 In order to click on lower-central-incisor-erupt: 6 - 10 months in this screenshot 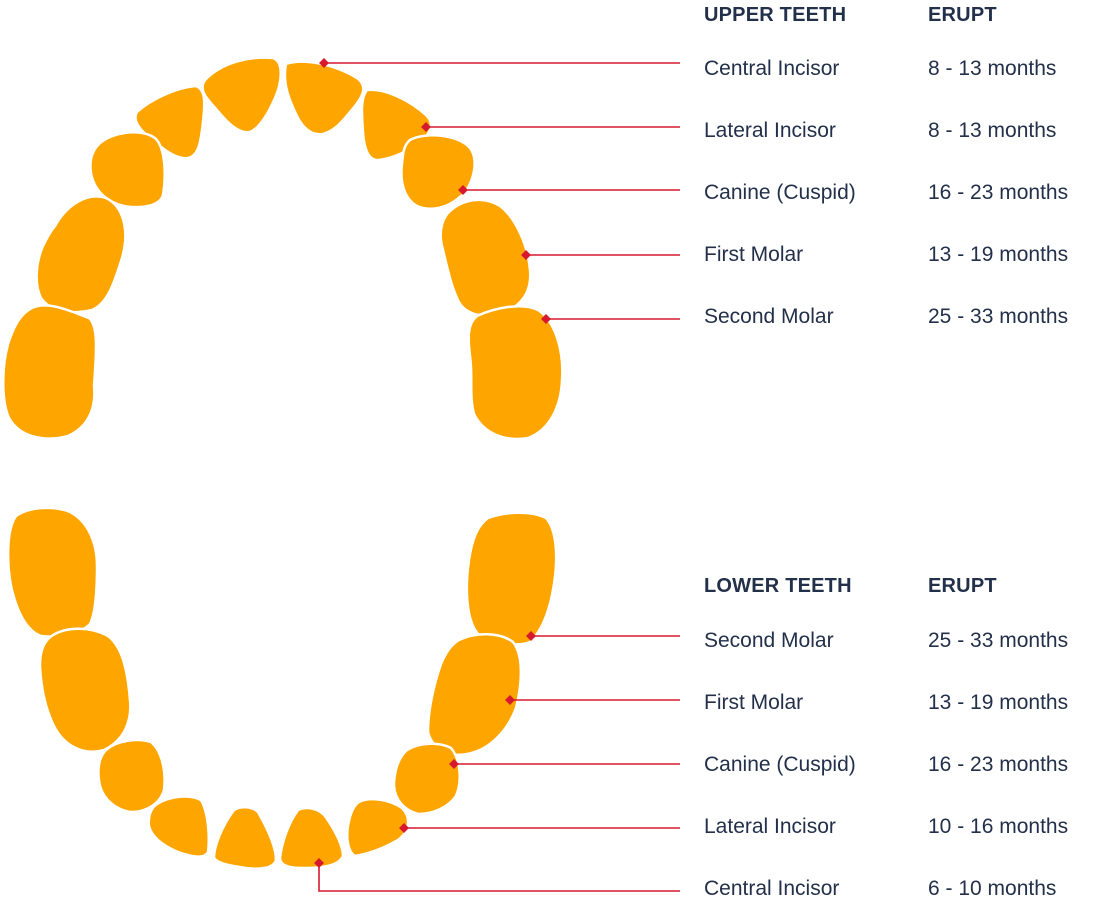, I will do `click(992, 888)`.